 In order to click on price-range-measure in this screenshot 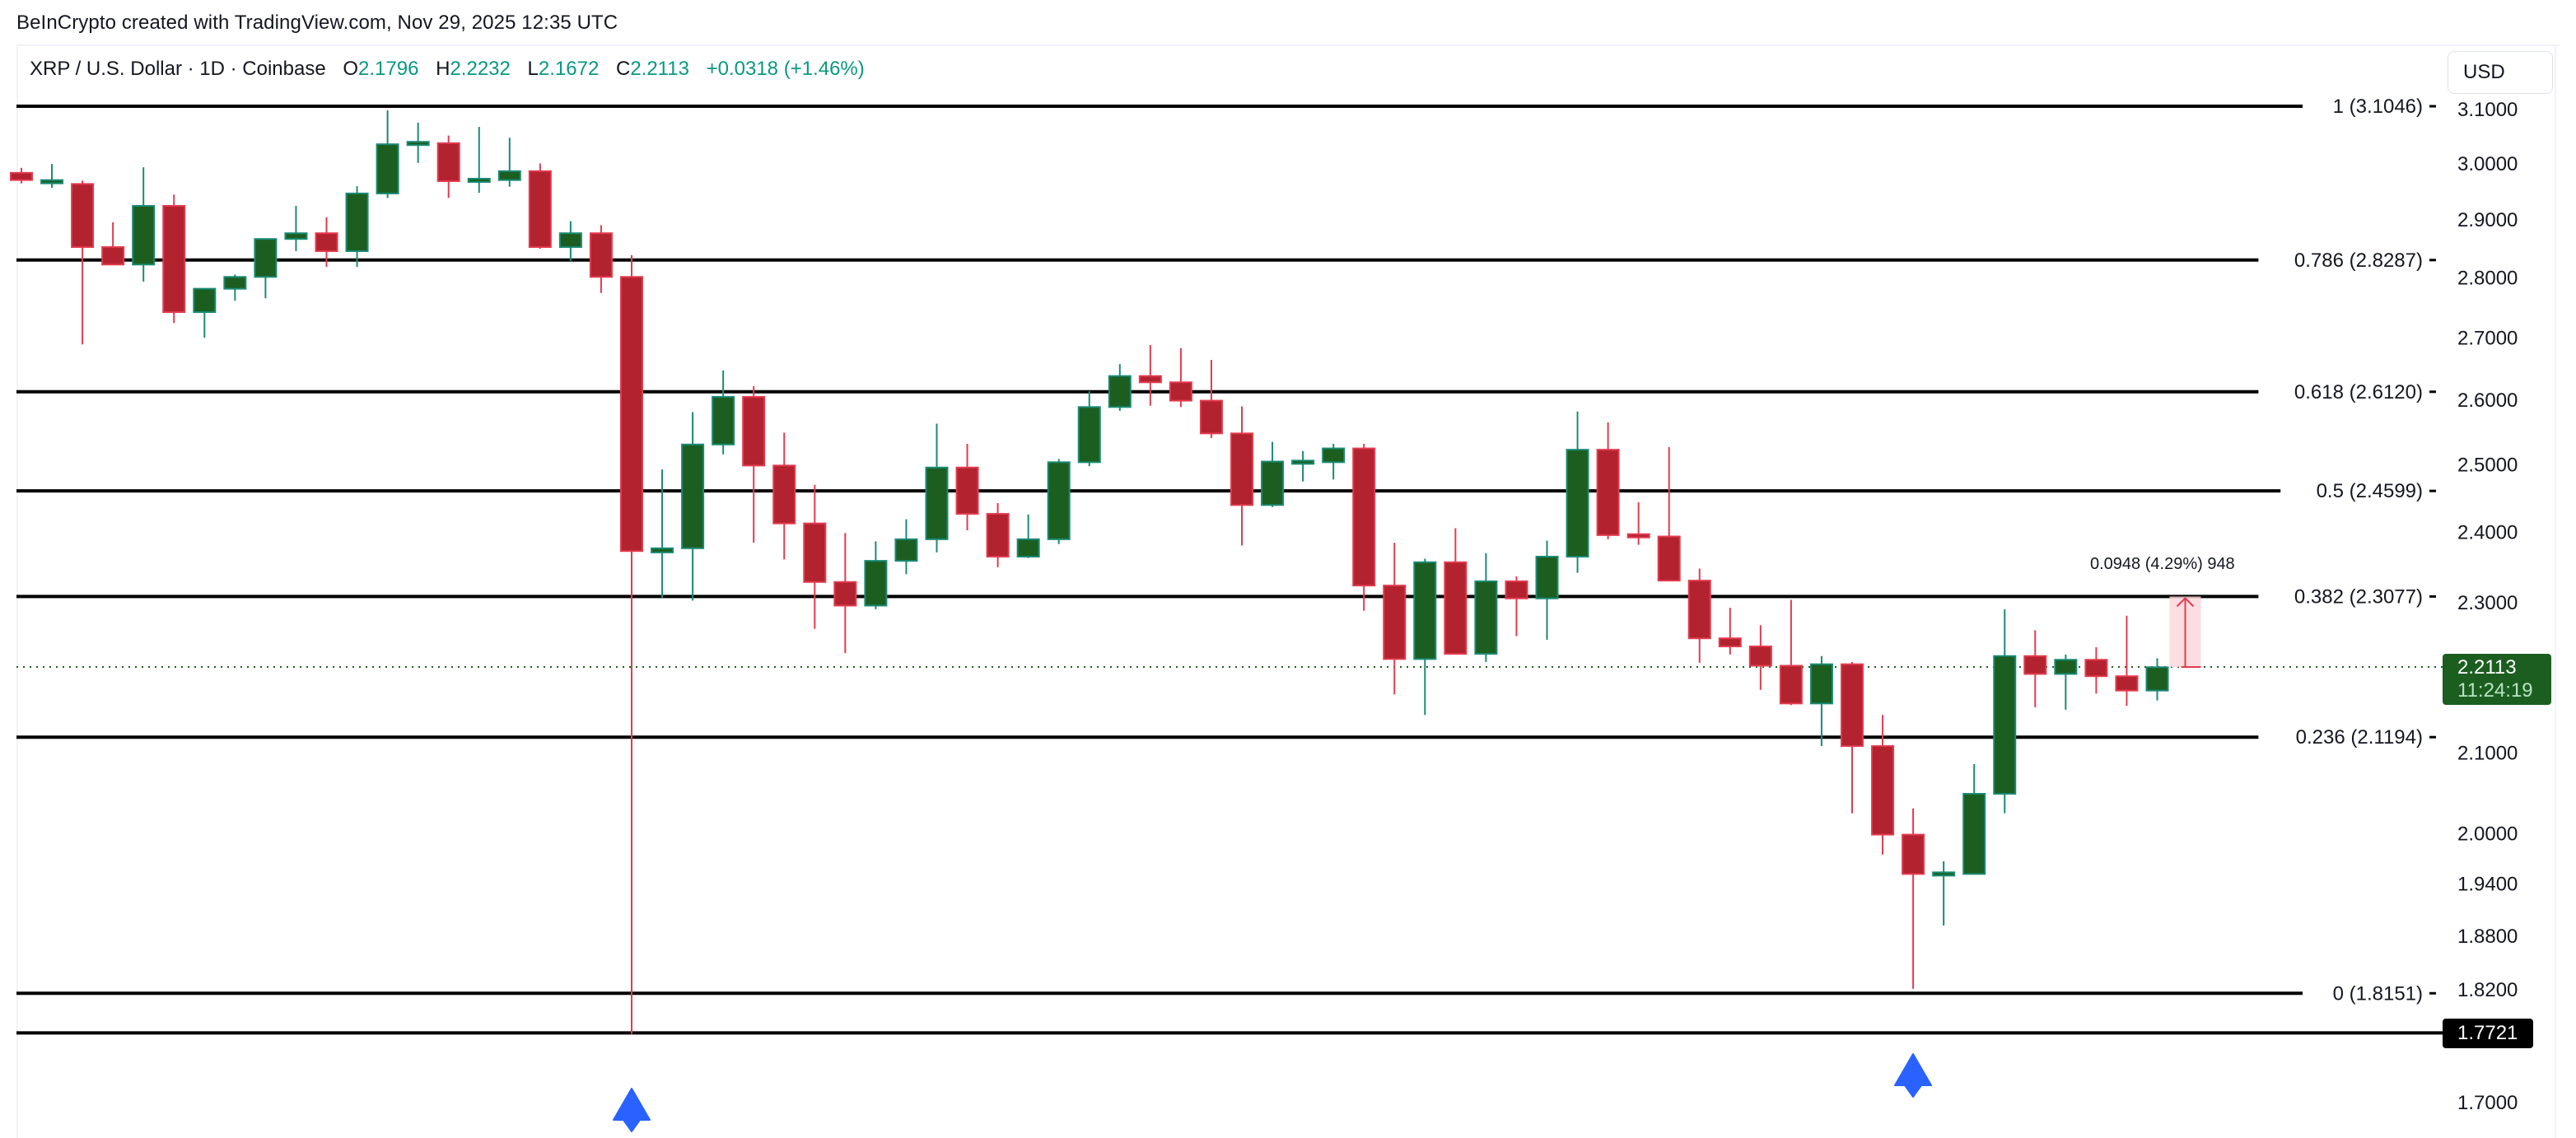, I will do `click(2185, 632)`.